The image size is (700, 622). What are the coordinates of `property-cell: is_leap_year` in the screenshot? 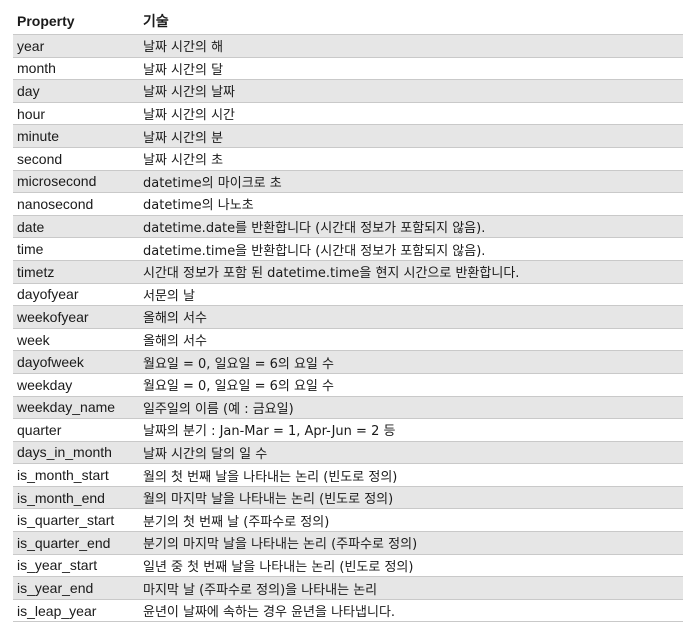 It's located at (76, 610).